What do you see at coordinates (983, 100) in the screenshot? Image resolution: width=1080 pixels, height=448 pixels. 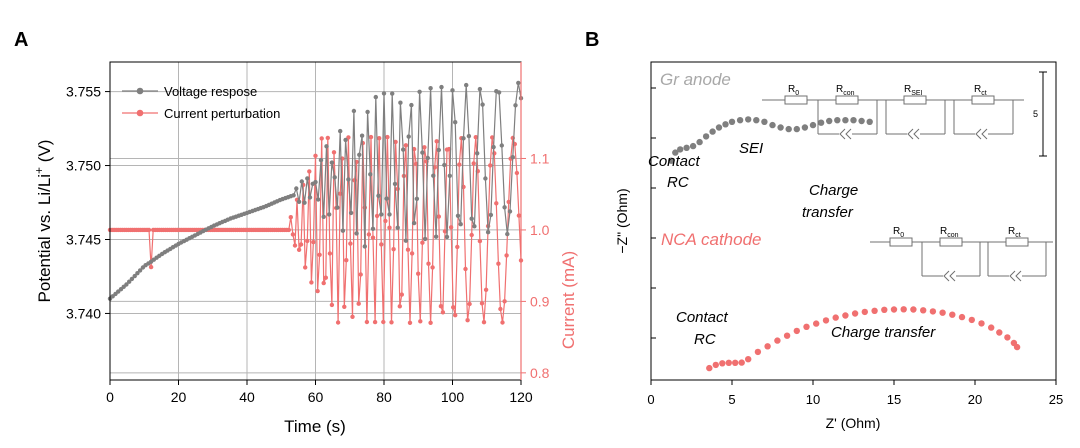 I see `gr-rct-resistor` at bounding box center [983, 100].